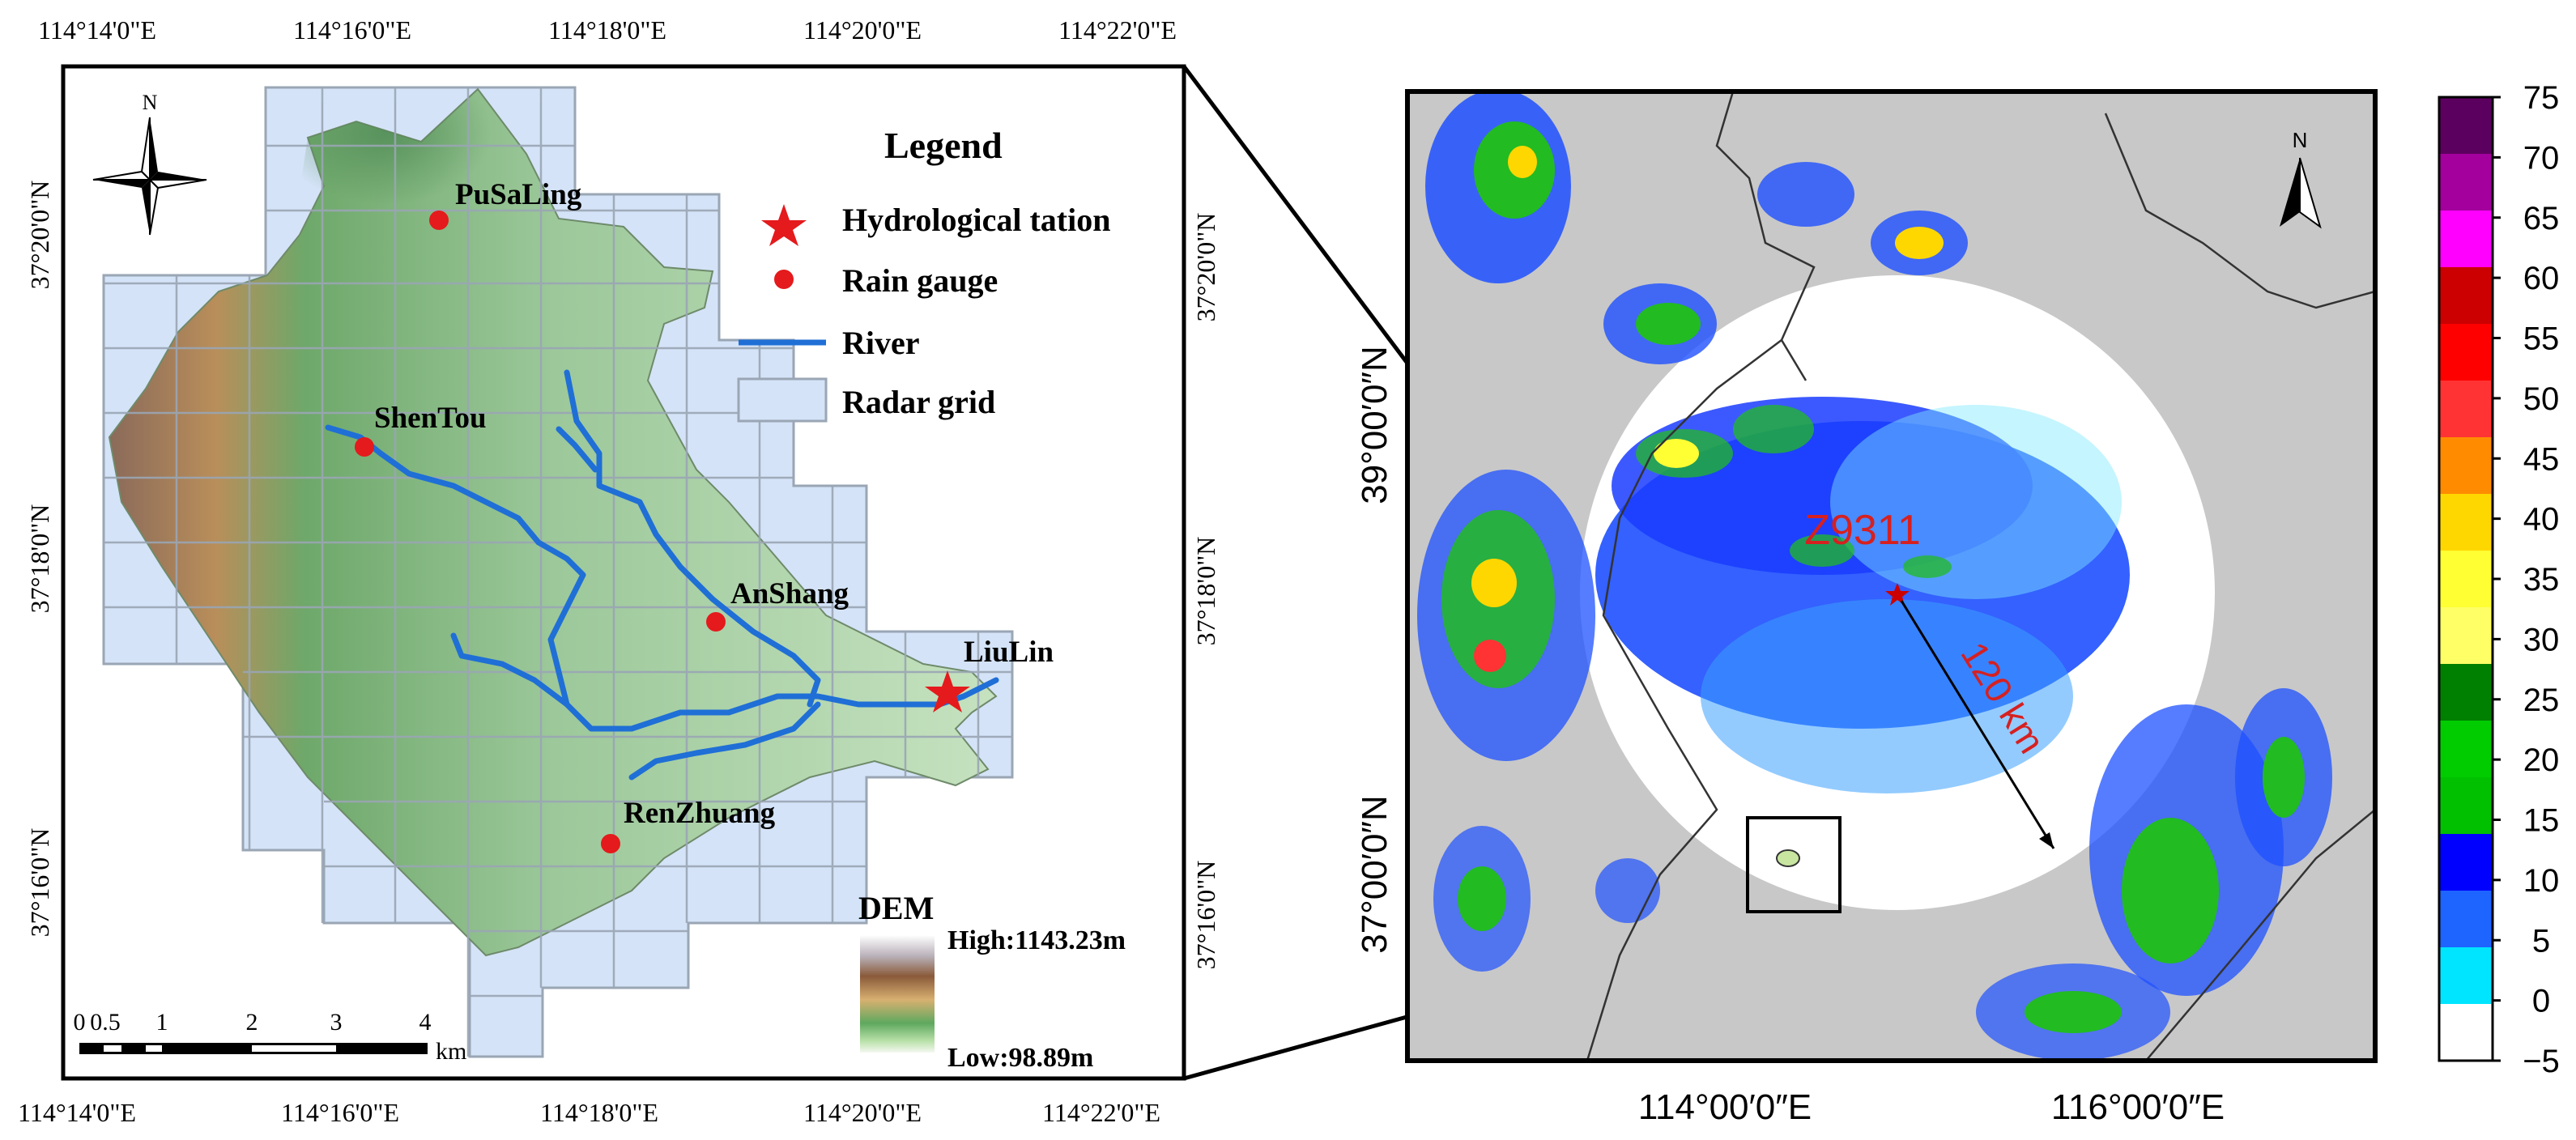  I want to click on svg-text: 0, so click(80, 1022).